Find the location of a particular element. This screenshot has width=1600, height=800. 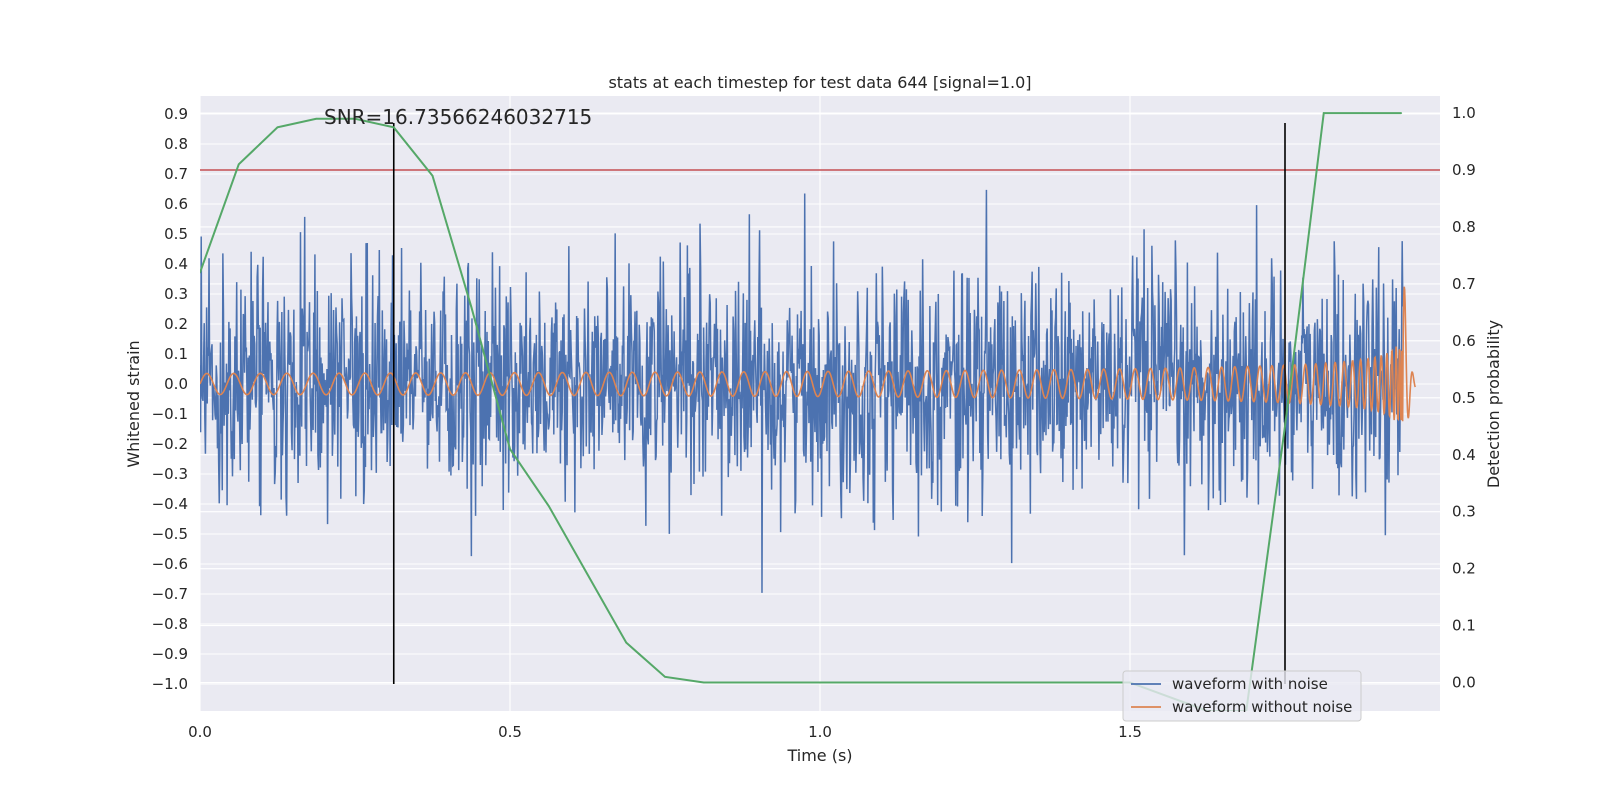

x-tick-label: 0.0 is located at coordinates (200, 732).